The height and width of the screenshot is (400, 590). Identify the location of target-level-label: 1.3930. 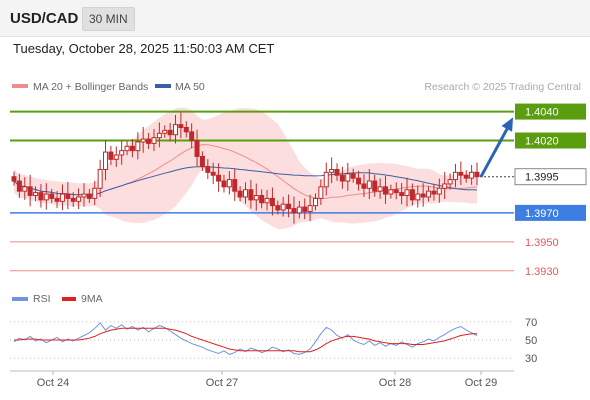
(542, 272).